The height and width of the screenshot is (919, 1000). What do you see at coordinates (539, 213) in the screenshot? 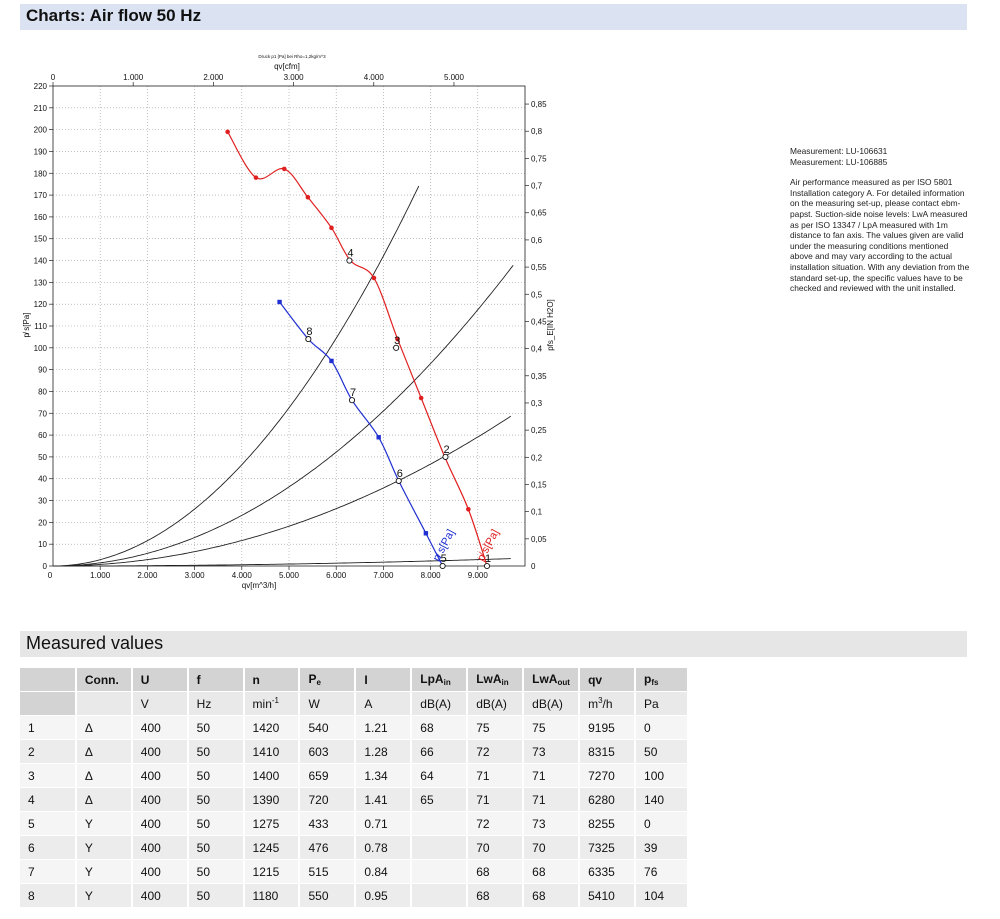
I see `y-right-tick-label: 0,65` at bounding box center [539, 213].